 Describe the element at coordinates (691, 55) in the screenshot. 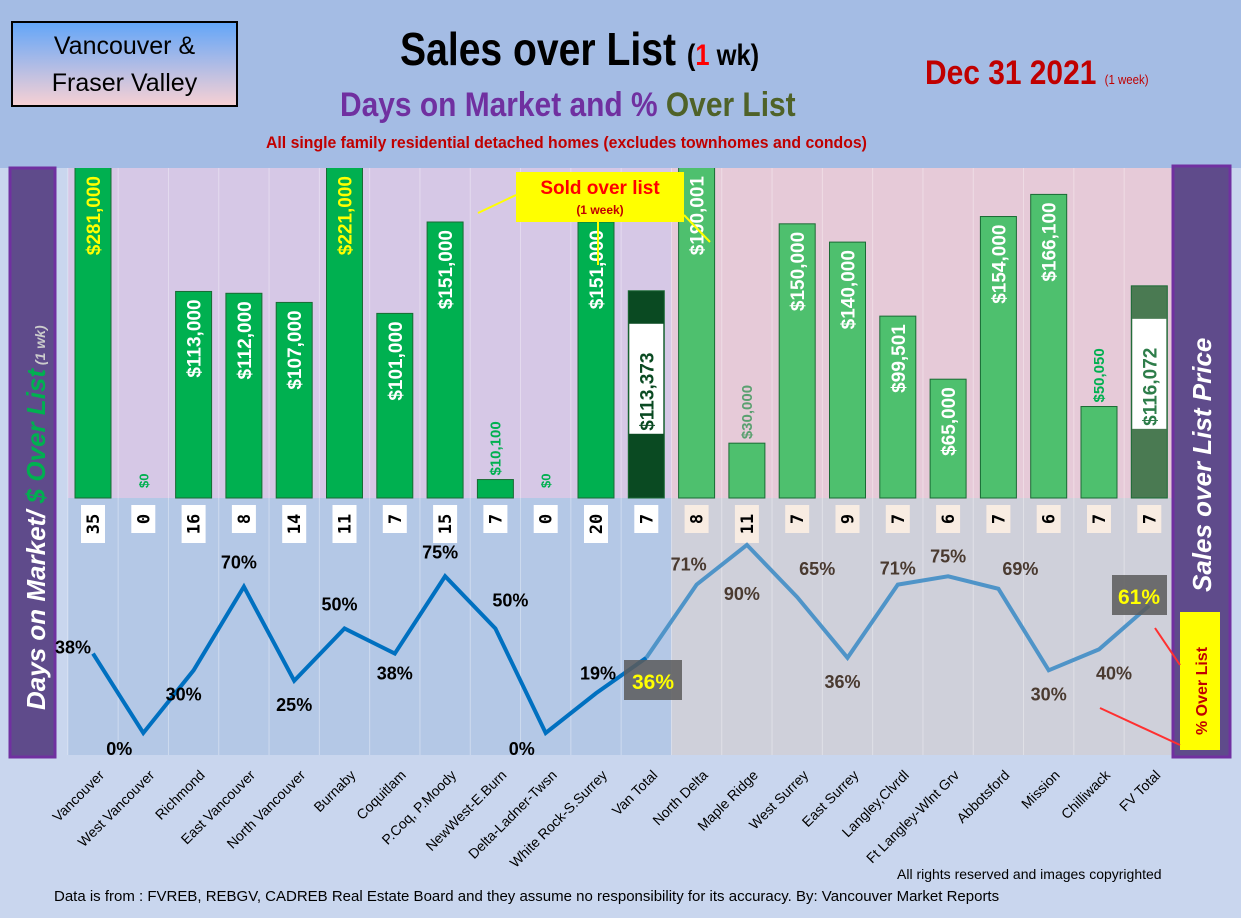

I see `paren: (` at that location.